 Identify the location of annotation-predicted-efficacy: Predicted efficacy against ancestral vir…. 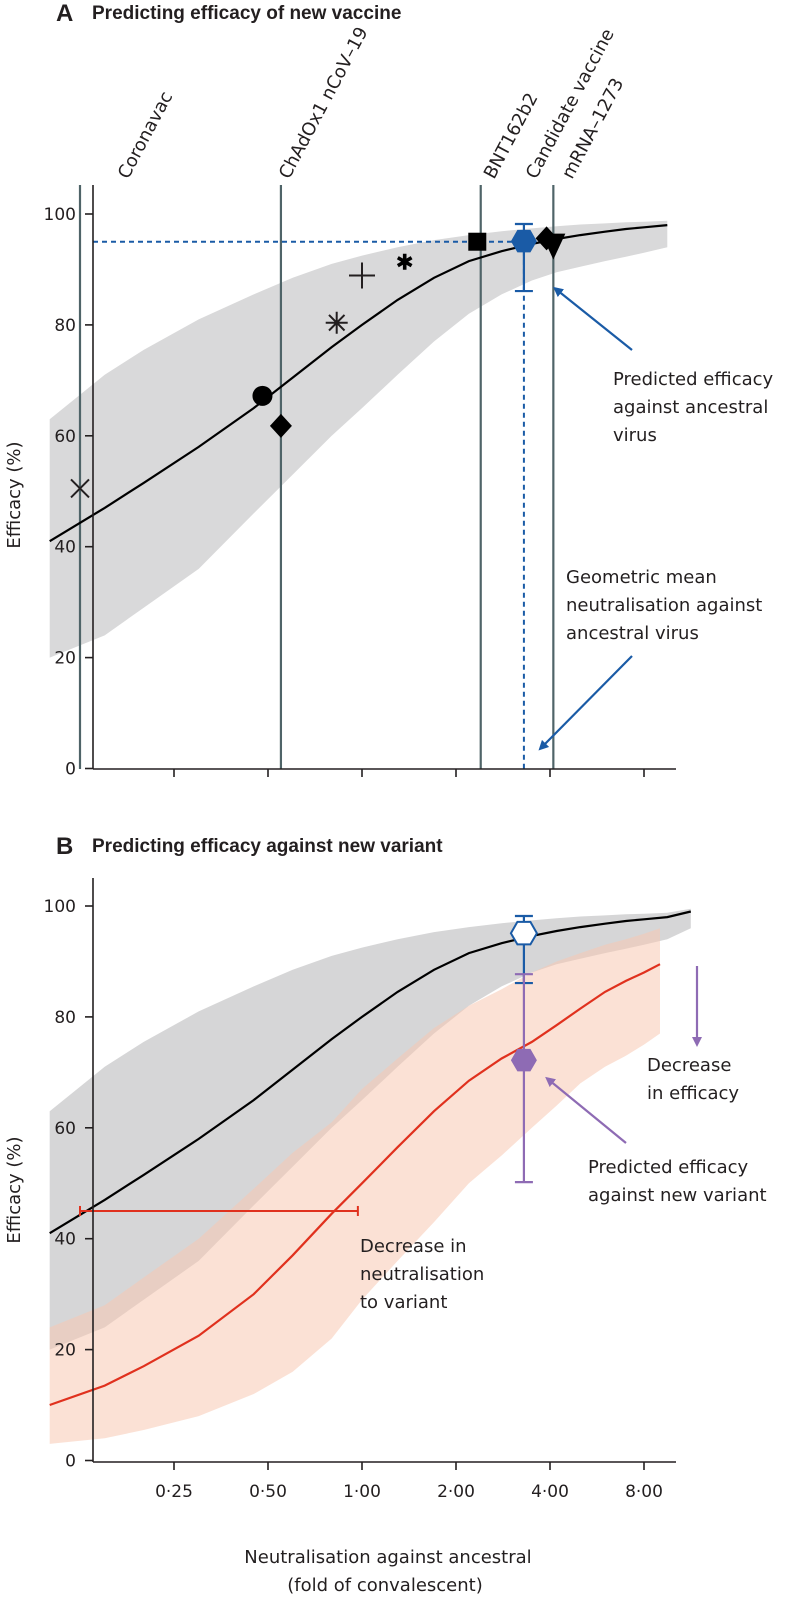
(663, 366).